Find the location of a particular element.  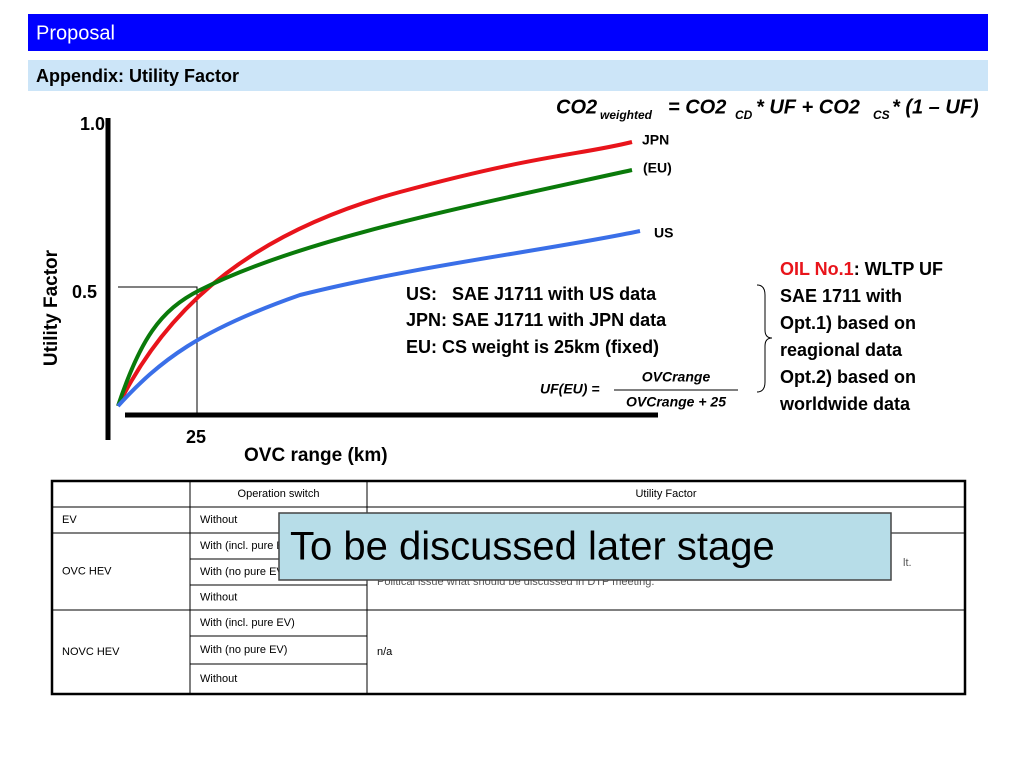

oil-line: Opt.1) based on is located at coordinates (848, 323).